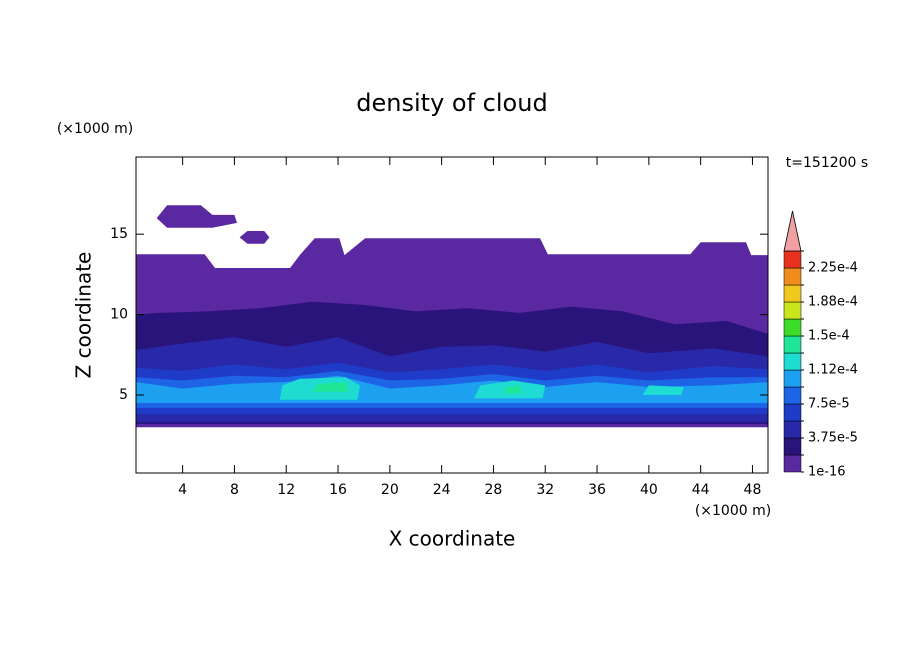  What do you see at coordinates (442, 490) in the screenshot?
I see `x-tick-label: 24` at bounding box center [442, 490].